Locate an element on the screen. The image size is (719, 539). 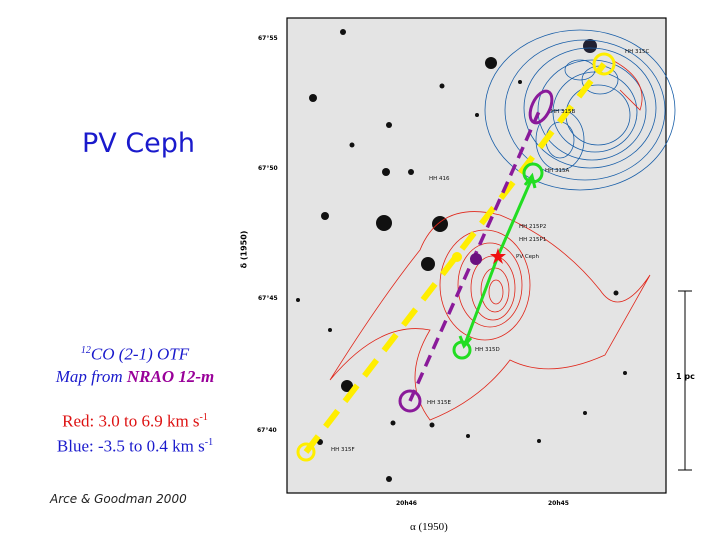
blue-range: Blue: -3.5 to 0.4 km s is located at coordinates (130, 446).